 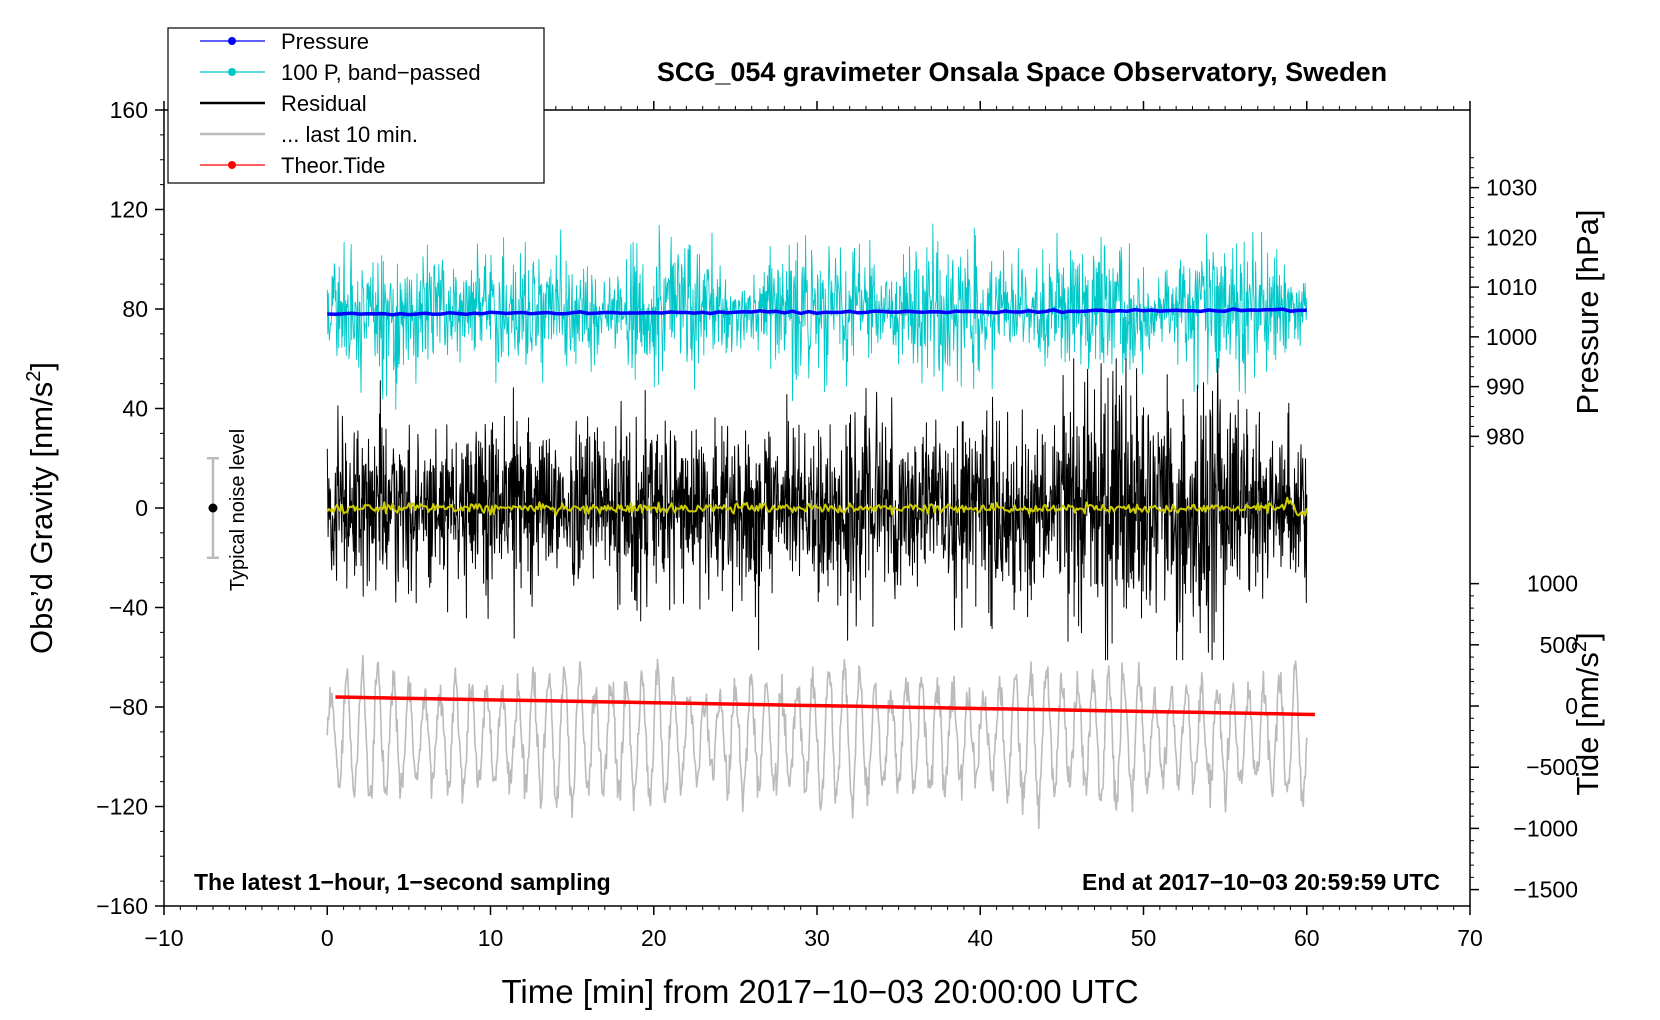 I want to click on series-pressure, so click(x=817, y=312).